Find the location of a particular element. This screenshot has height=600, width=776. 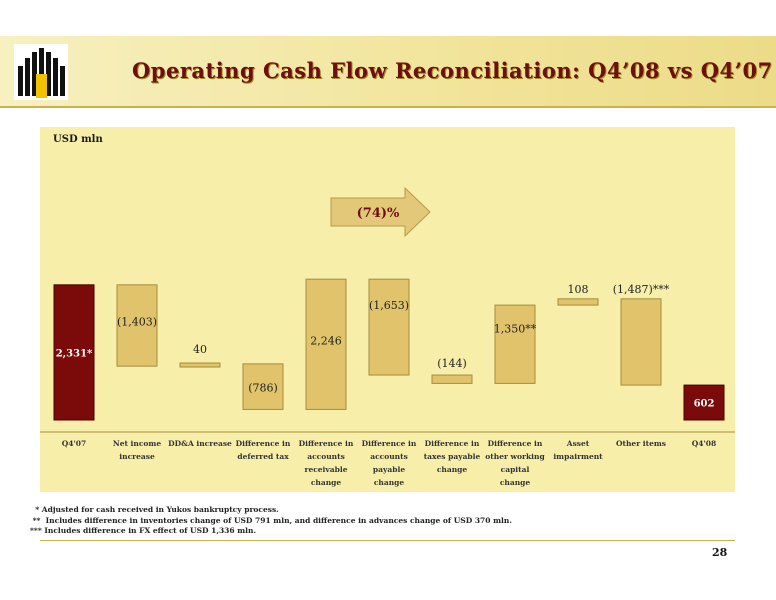

change-arrow-label: (74)% is located at coordinates (378, 213).